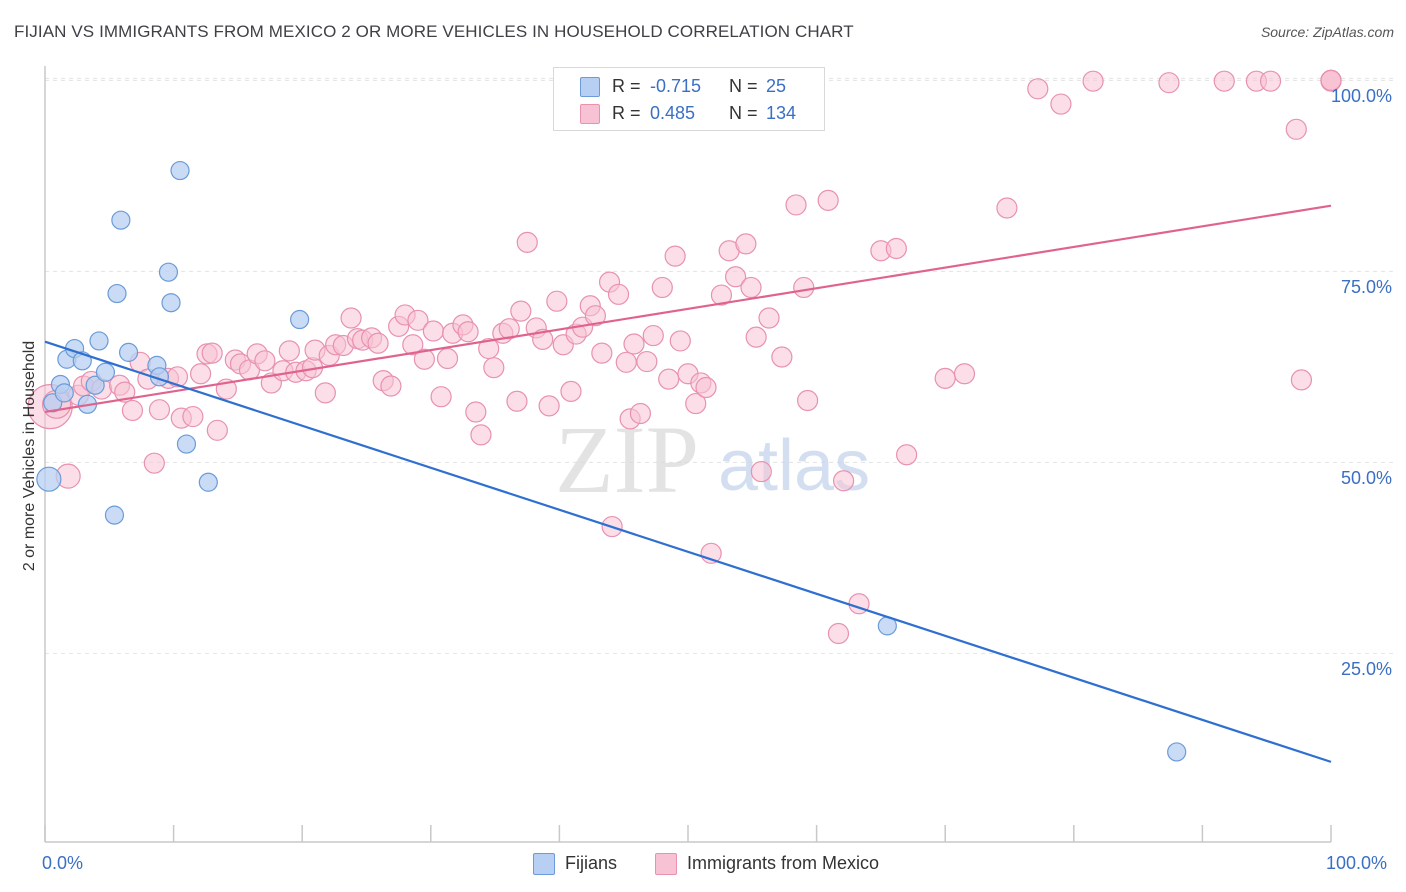  What do you see at coordinates (1366, 287) in the screenshot?
I see `y-tick-label-75: 75.0%` at bounding box center [1366, 287].